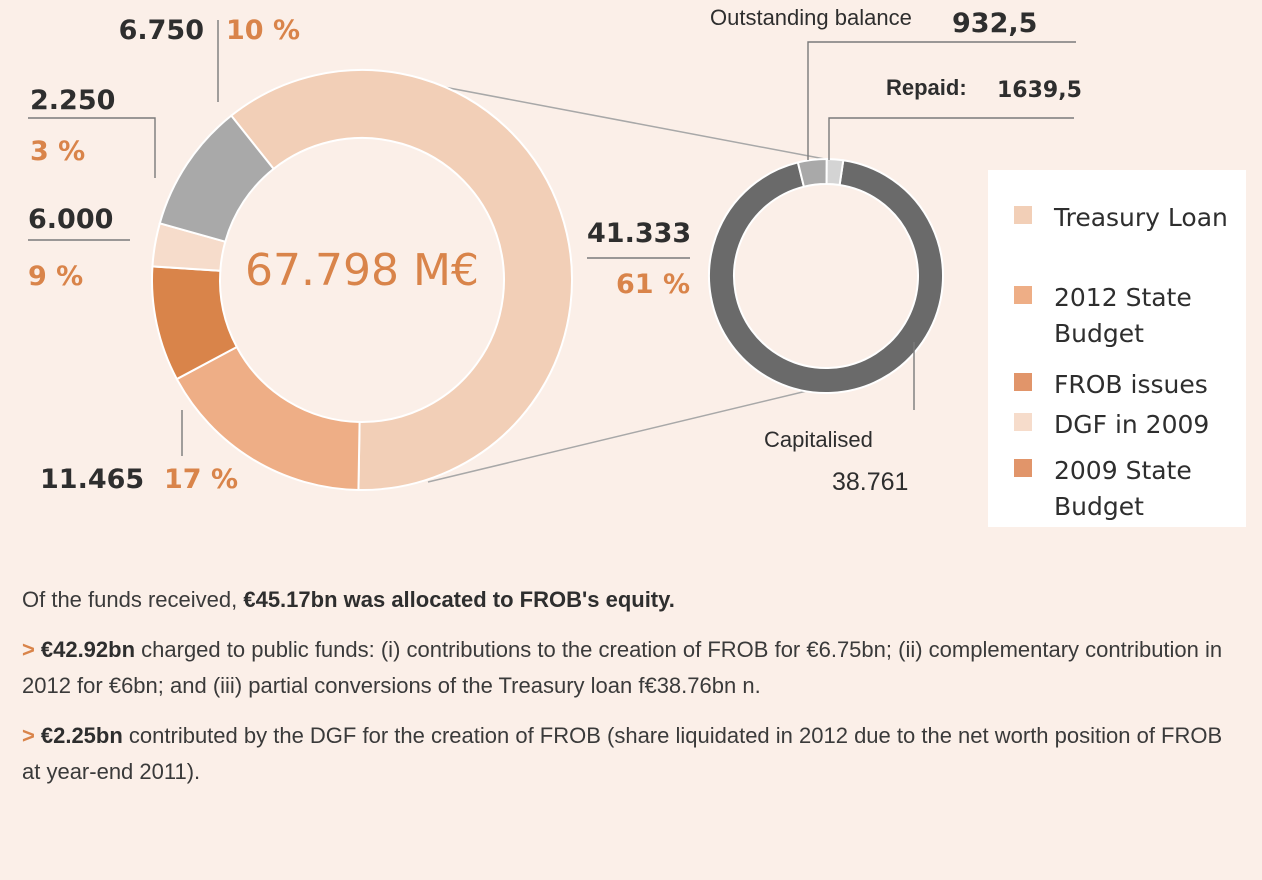 This screenshot has width=1262, height=880. Describe the element at coordinates (994, 23) in the screenshot. I see `label-outstanding-value: 932,5` at that location.